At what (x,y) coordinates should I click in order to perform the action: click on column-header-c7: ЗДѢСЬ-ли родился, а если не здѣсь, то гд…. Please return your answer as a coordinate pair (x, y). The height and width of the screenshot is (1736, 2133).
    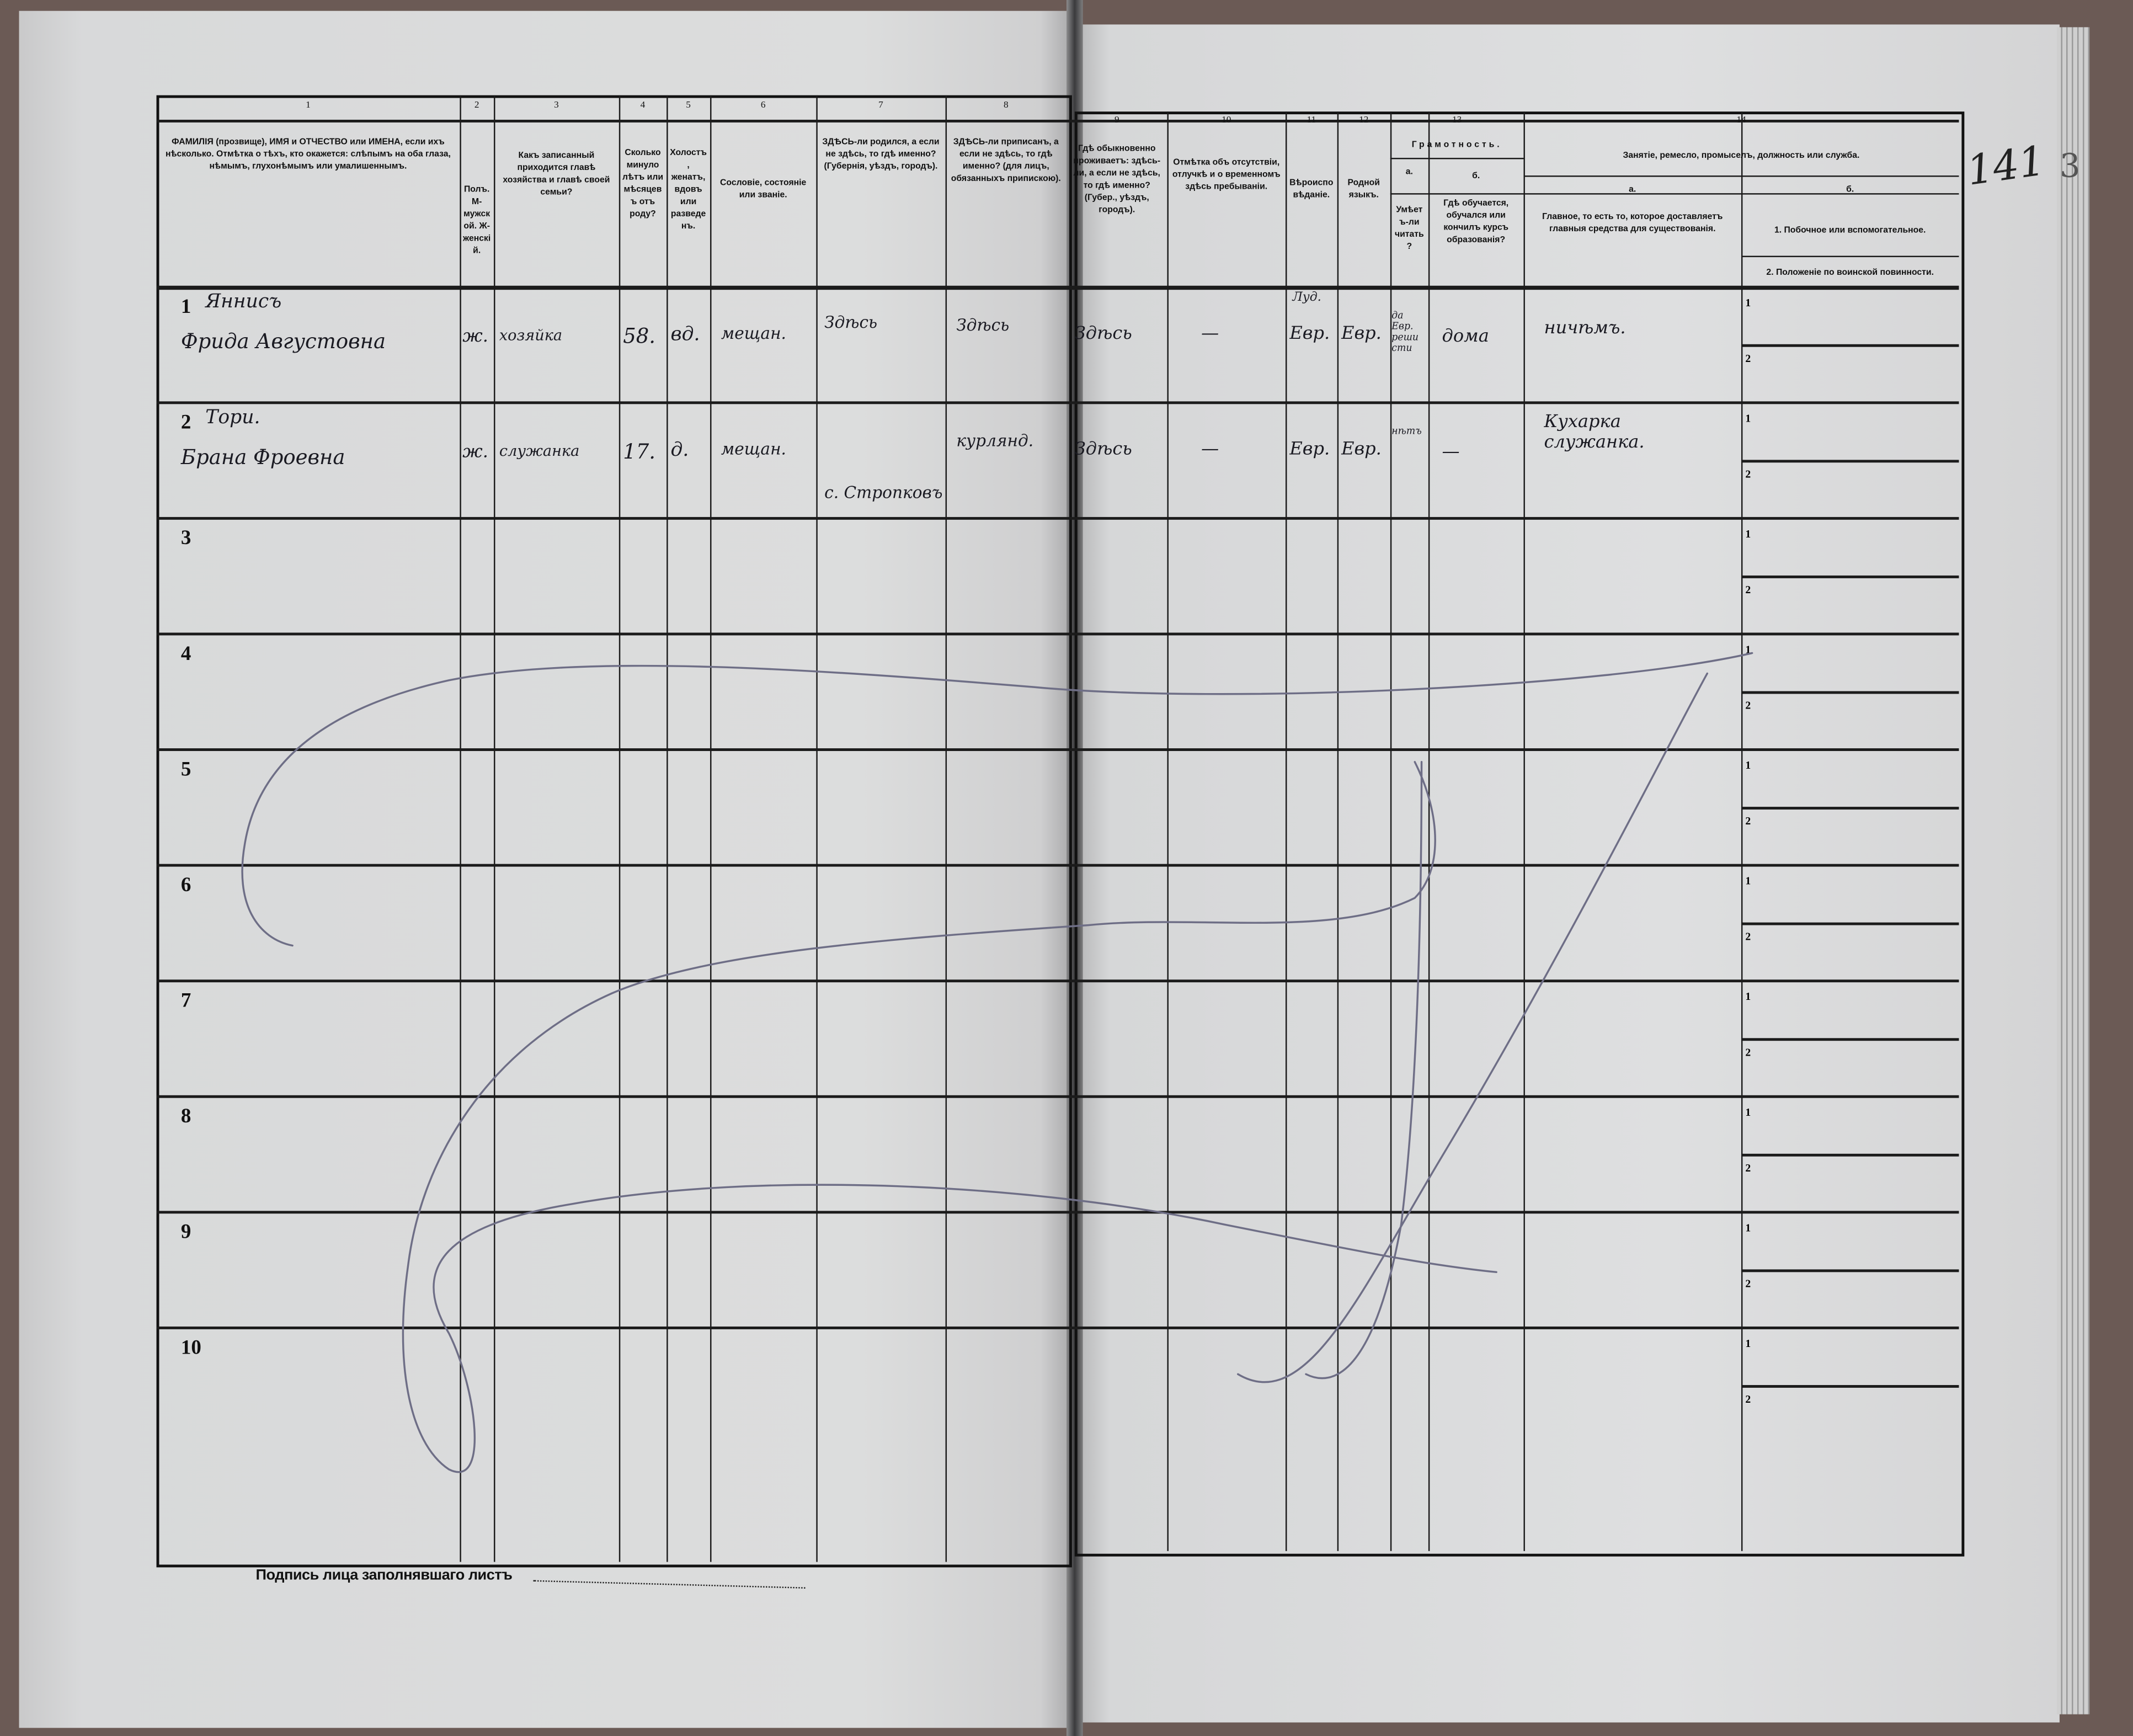
    Looking at the image, I should click on (881, 154).